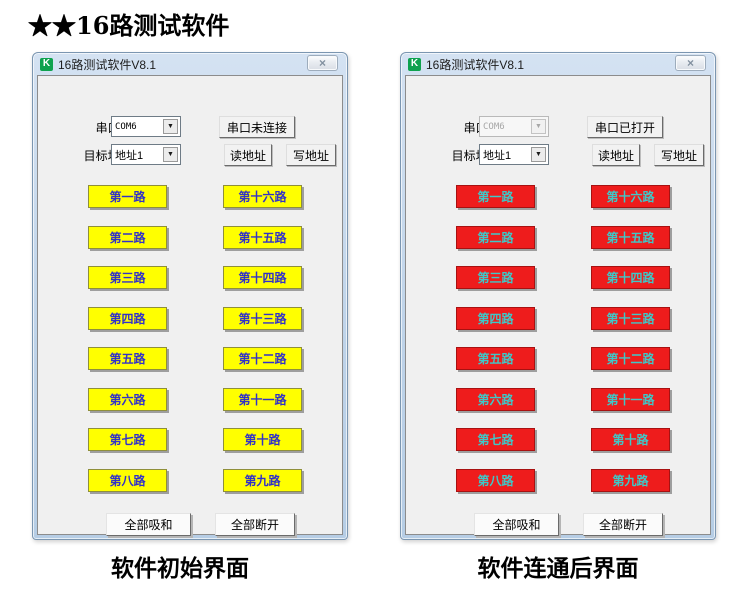 This screenshot has width=751, height=590. What do you see at coordinates (129, 25) in the screenshot?
I see `page-heading: ★★16路测试软件` at bounding box center [129, 25].